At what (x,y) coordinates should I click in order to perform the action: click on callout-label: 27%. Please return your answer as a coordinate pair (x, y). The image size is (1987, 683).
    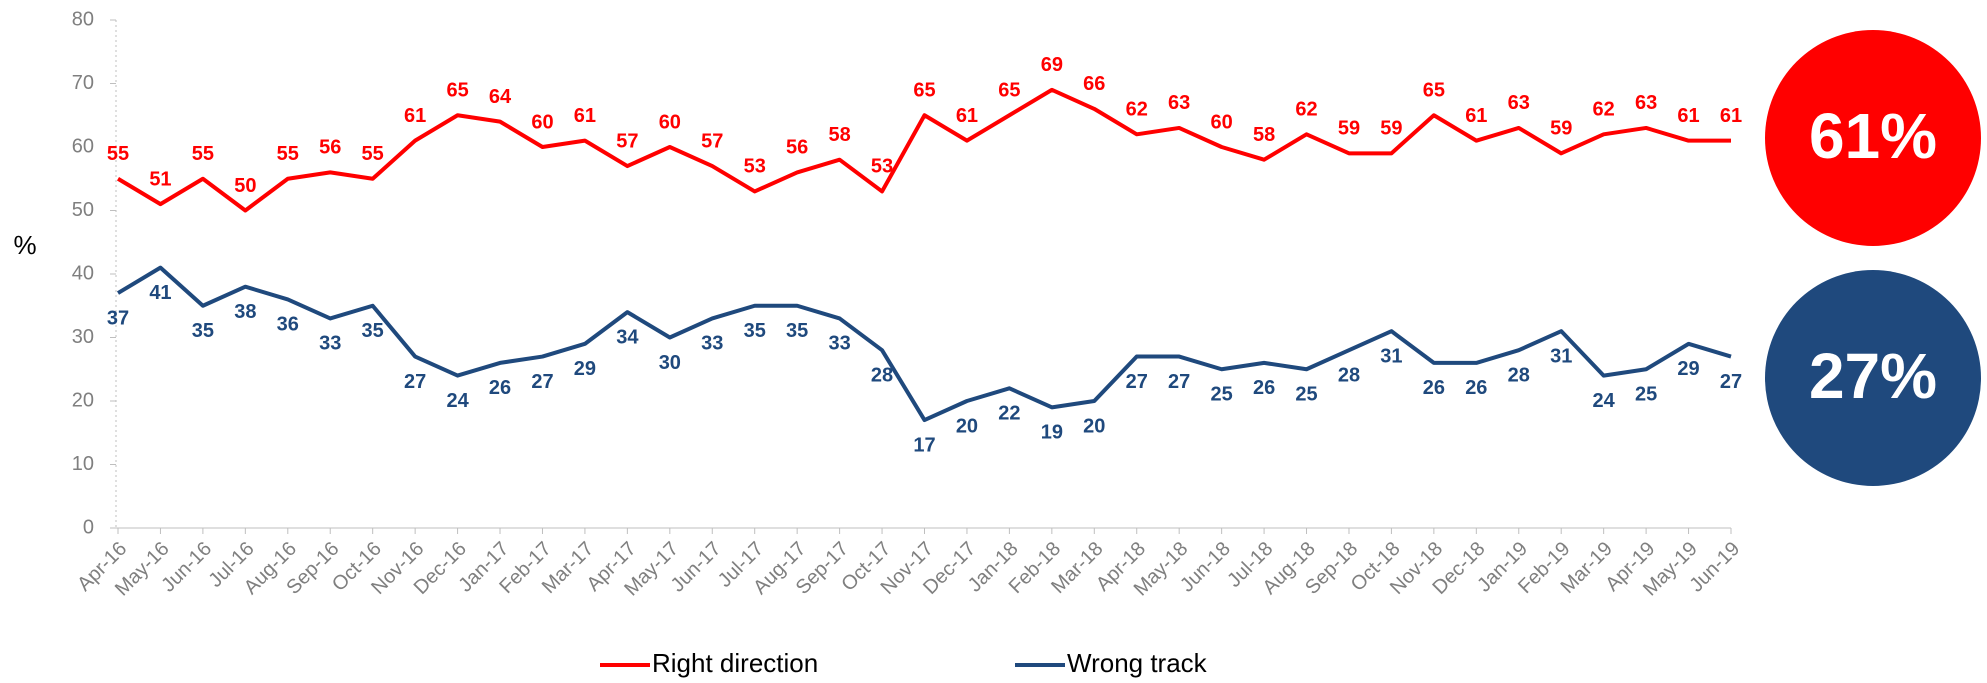
    Looking at the image, I should click on (1873, 376).